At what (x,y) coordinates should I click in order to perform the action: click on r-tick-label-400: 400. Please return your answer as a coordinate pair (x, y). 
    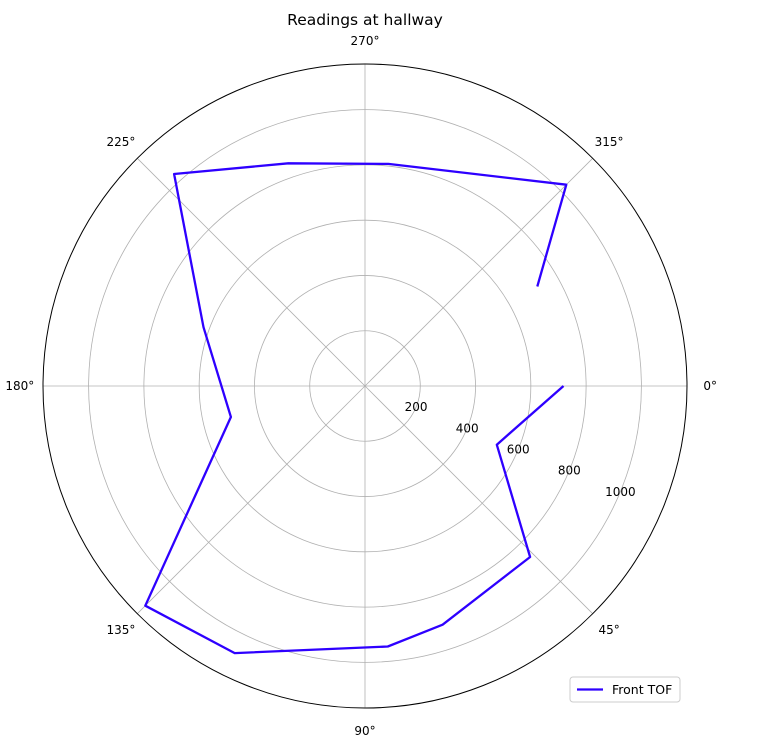
    Looking at the image, I should click on (467, 428).